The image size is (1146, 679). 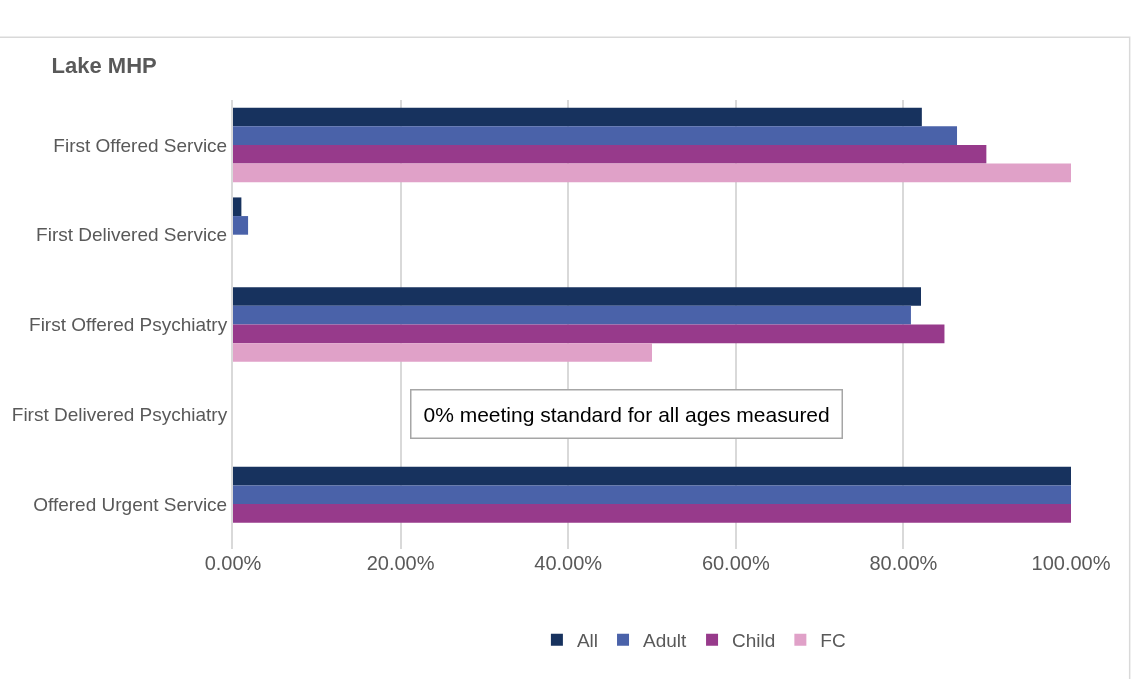 What do you see at coordinates (903, 563) in the screenshot?
I see `x-tick-label: 80.00%` at bounding box center [903, 563].